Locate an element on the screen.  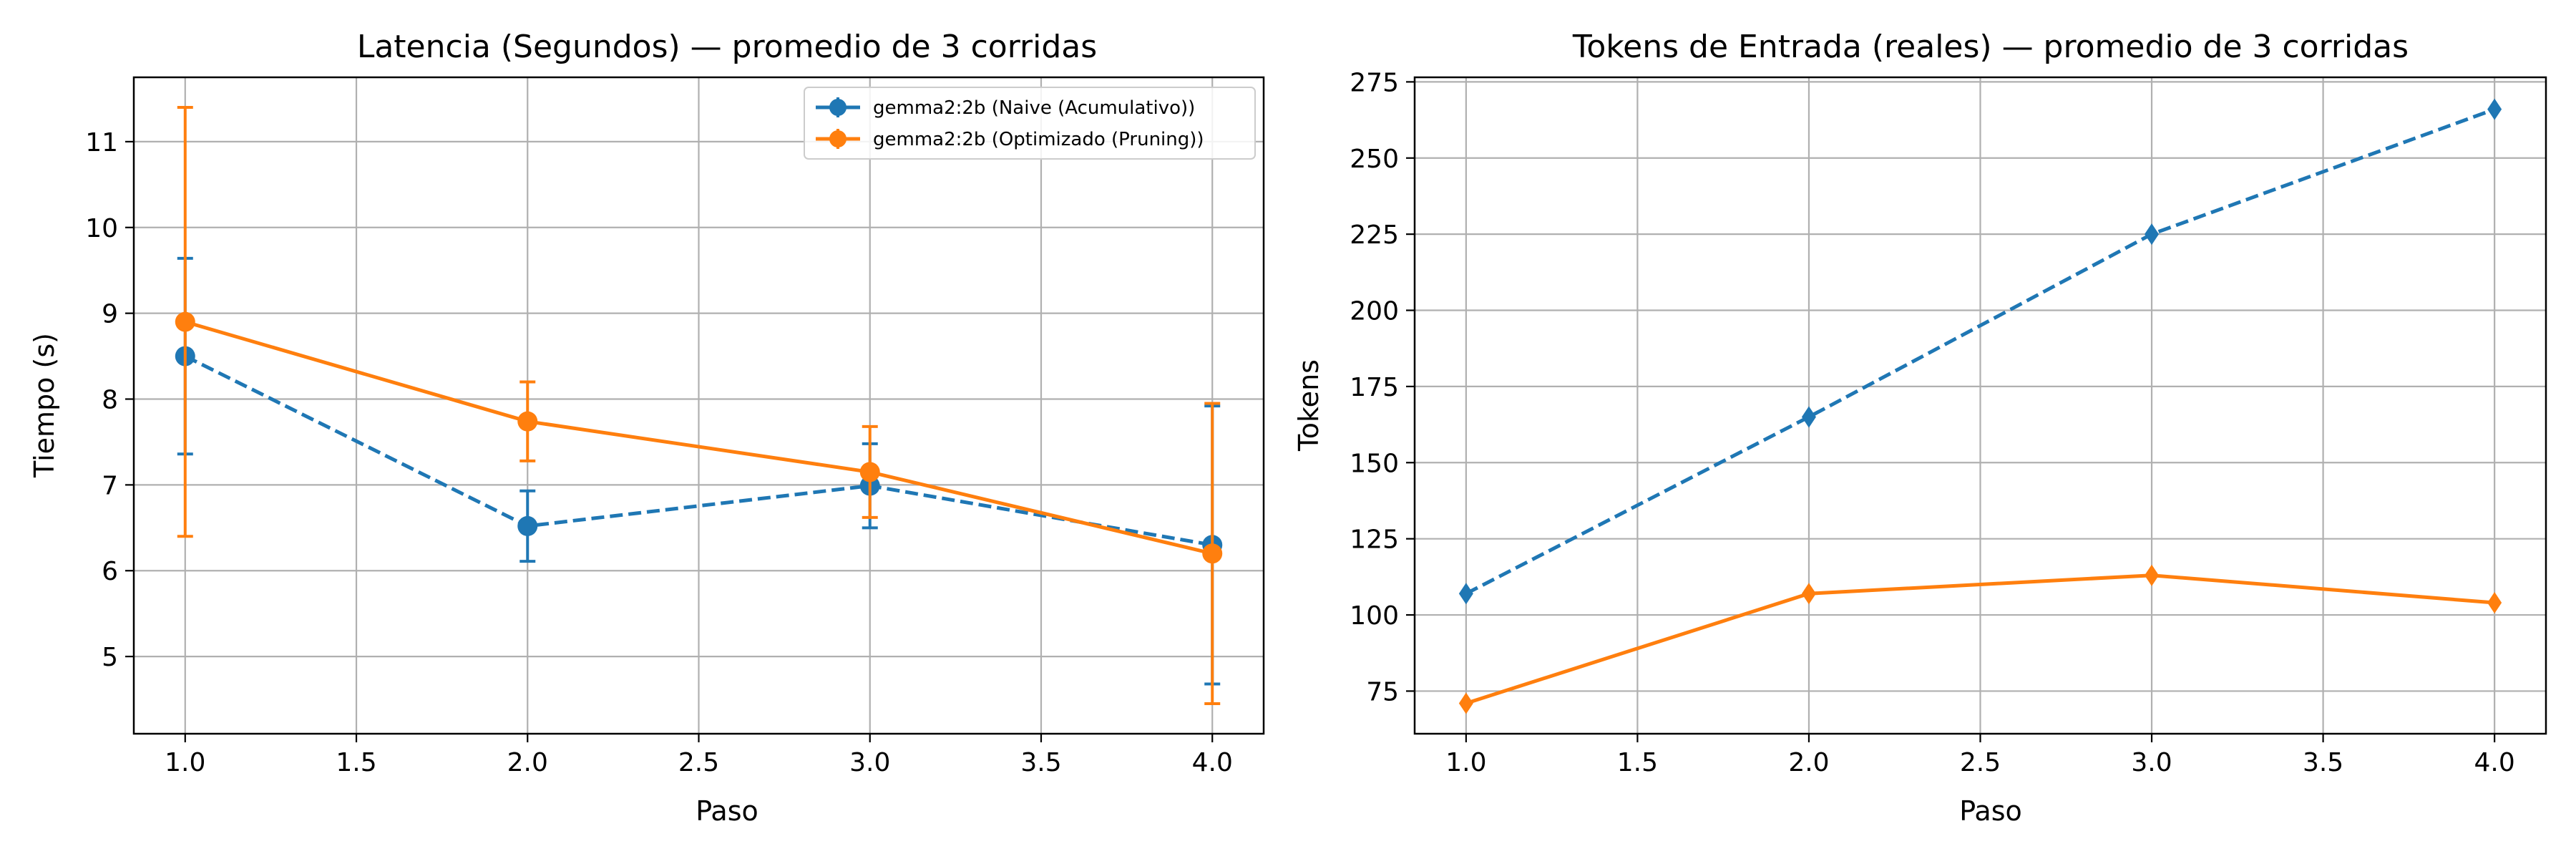
latency-y-tick-label: 5 is located at coordinates (110, 657).